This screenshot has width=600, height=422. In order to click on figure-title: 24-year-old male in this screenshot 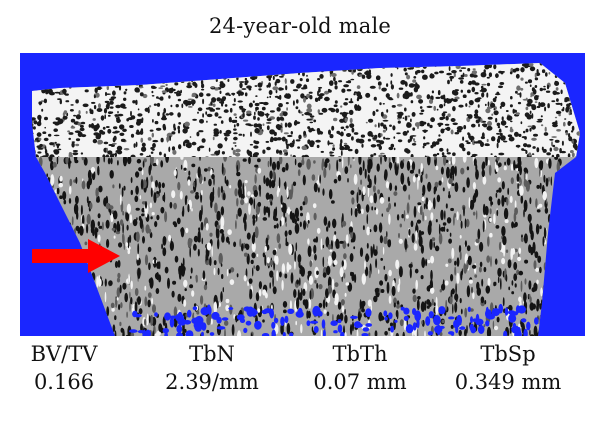, I will do `click(300, 26)`.